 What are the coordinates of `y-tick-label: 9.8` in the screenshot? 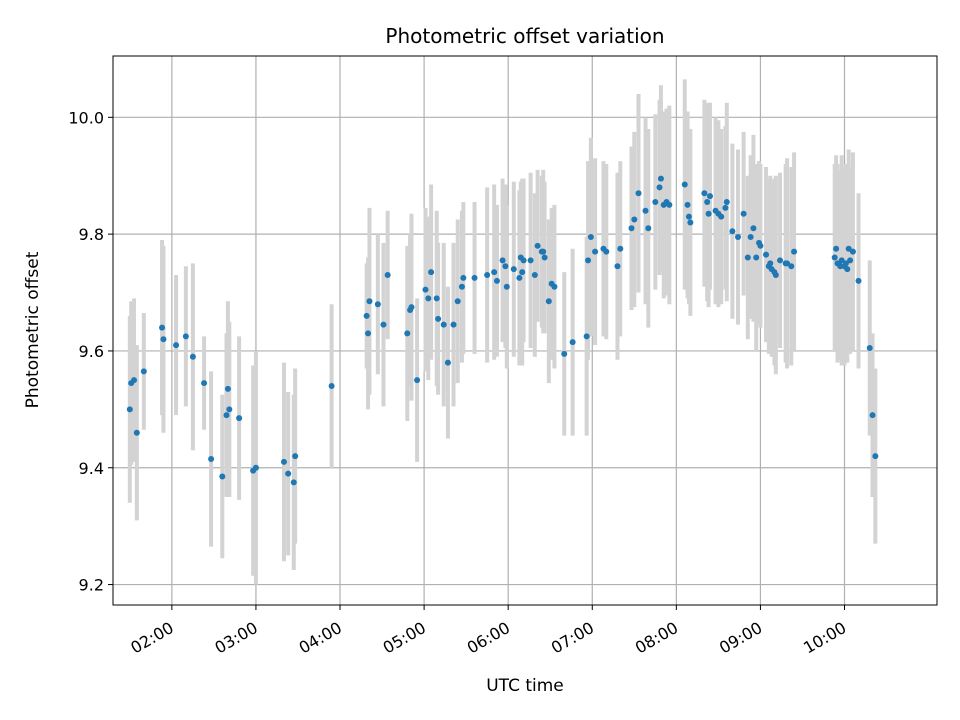 It's located at (91, 234).